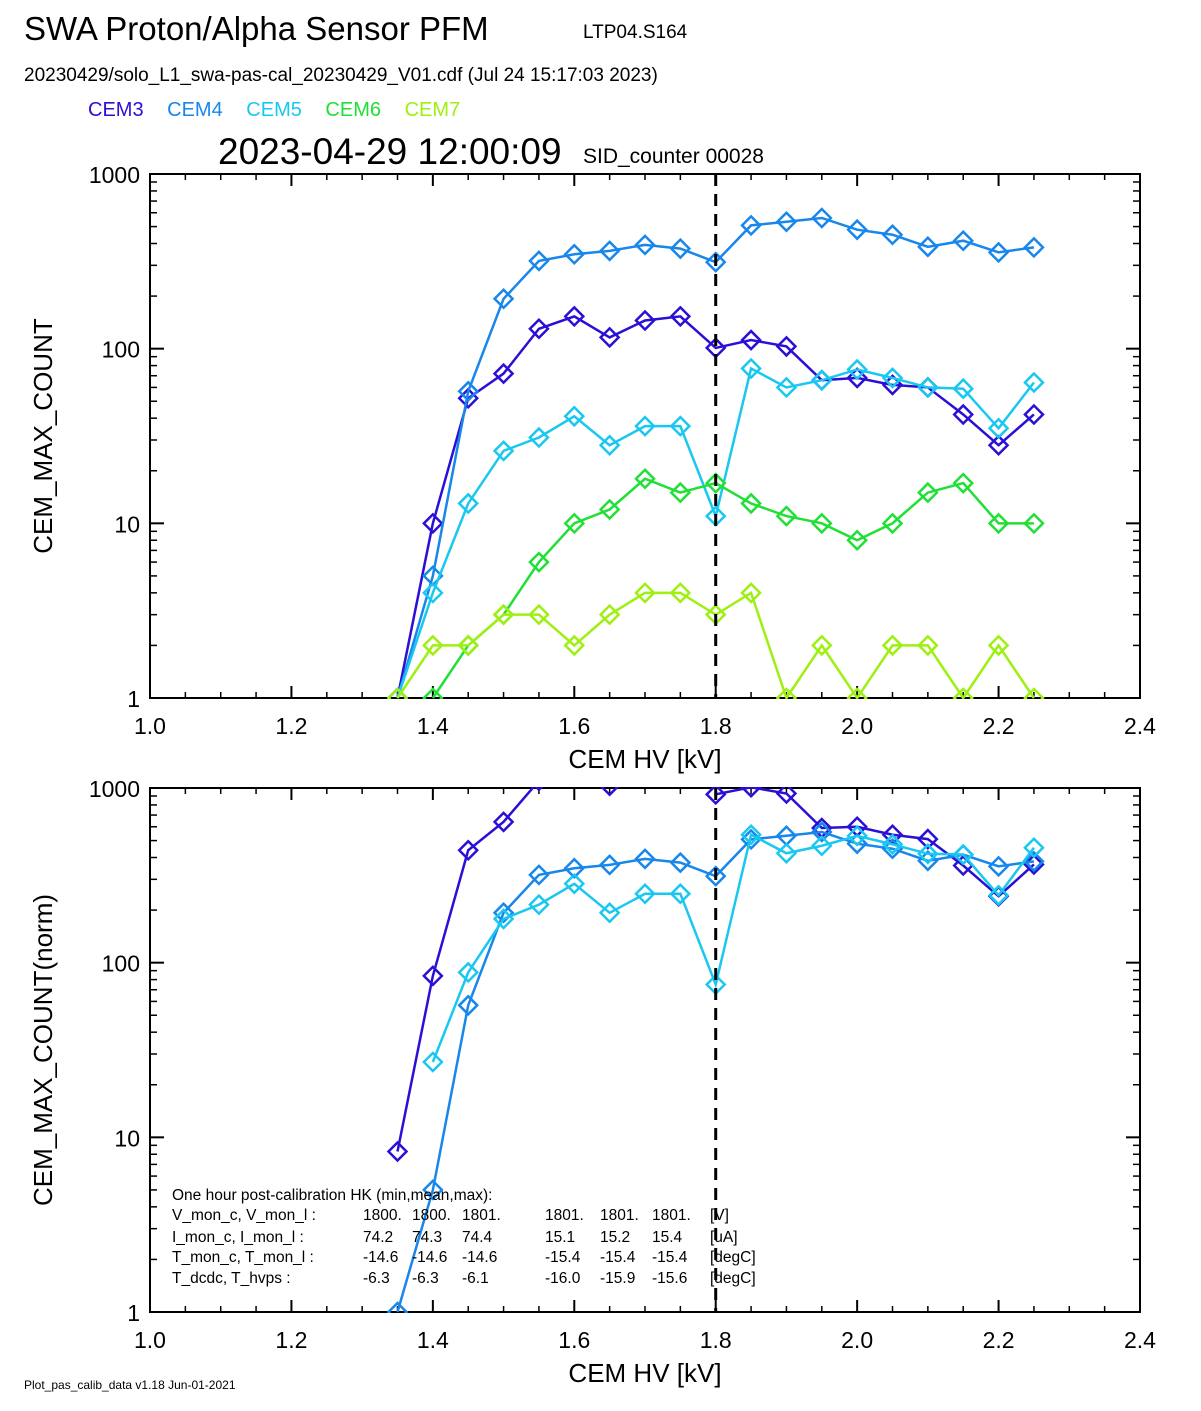  Describe the element at coordinates (256, 28) in the screenshot. I see `plot-title: SWA Proton/Alpha Sensor PFM` at that location.